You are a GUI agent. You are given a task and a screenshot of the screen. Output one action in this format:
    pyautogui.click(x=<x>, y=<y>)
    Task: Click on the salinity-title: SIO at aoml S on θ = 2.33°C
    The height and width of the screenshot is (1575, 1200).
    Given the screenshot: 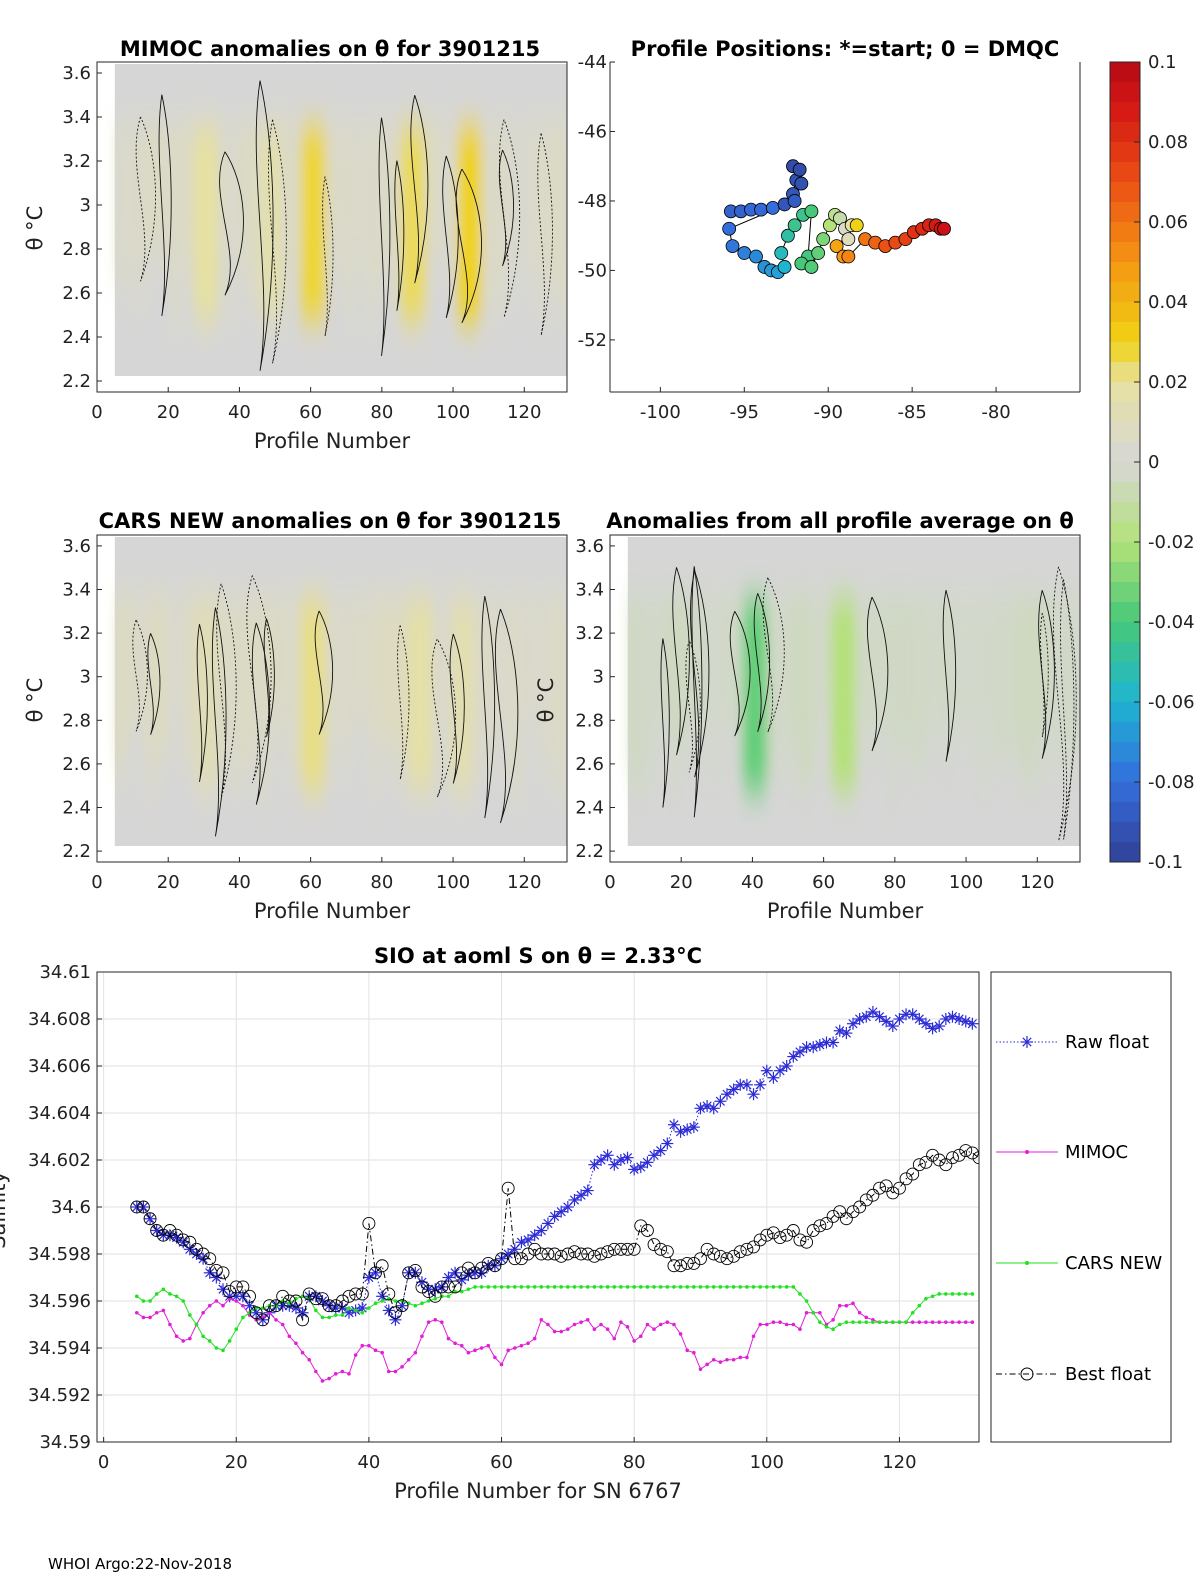 What is the action you would take?
    pyautogui.click(x=538, y=956)
    